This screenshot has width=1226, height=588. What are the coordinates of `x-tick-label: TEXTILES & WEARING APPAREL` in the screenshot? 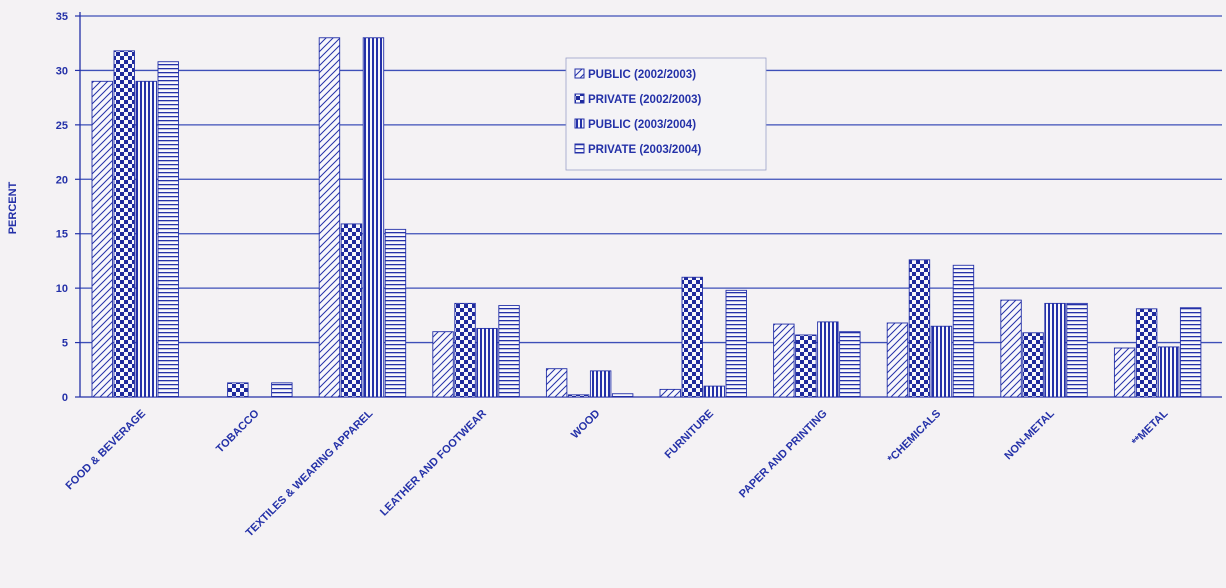 It's located at (310, 473).